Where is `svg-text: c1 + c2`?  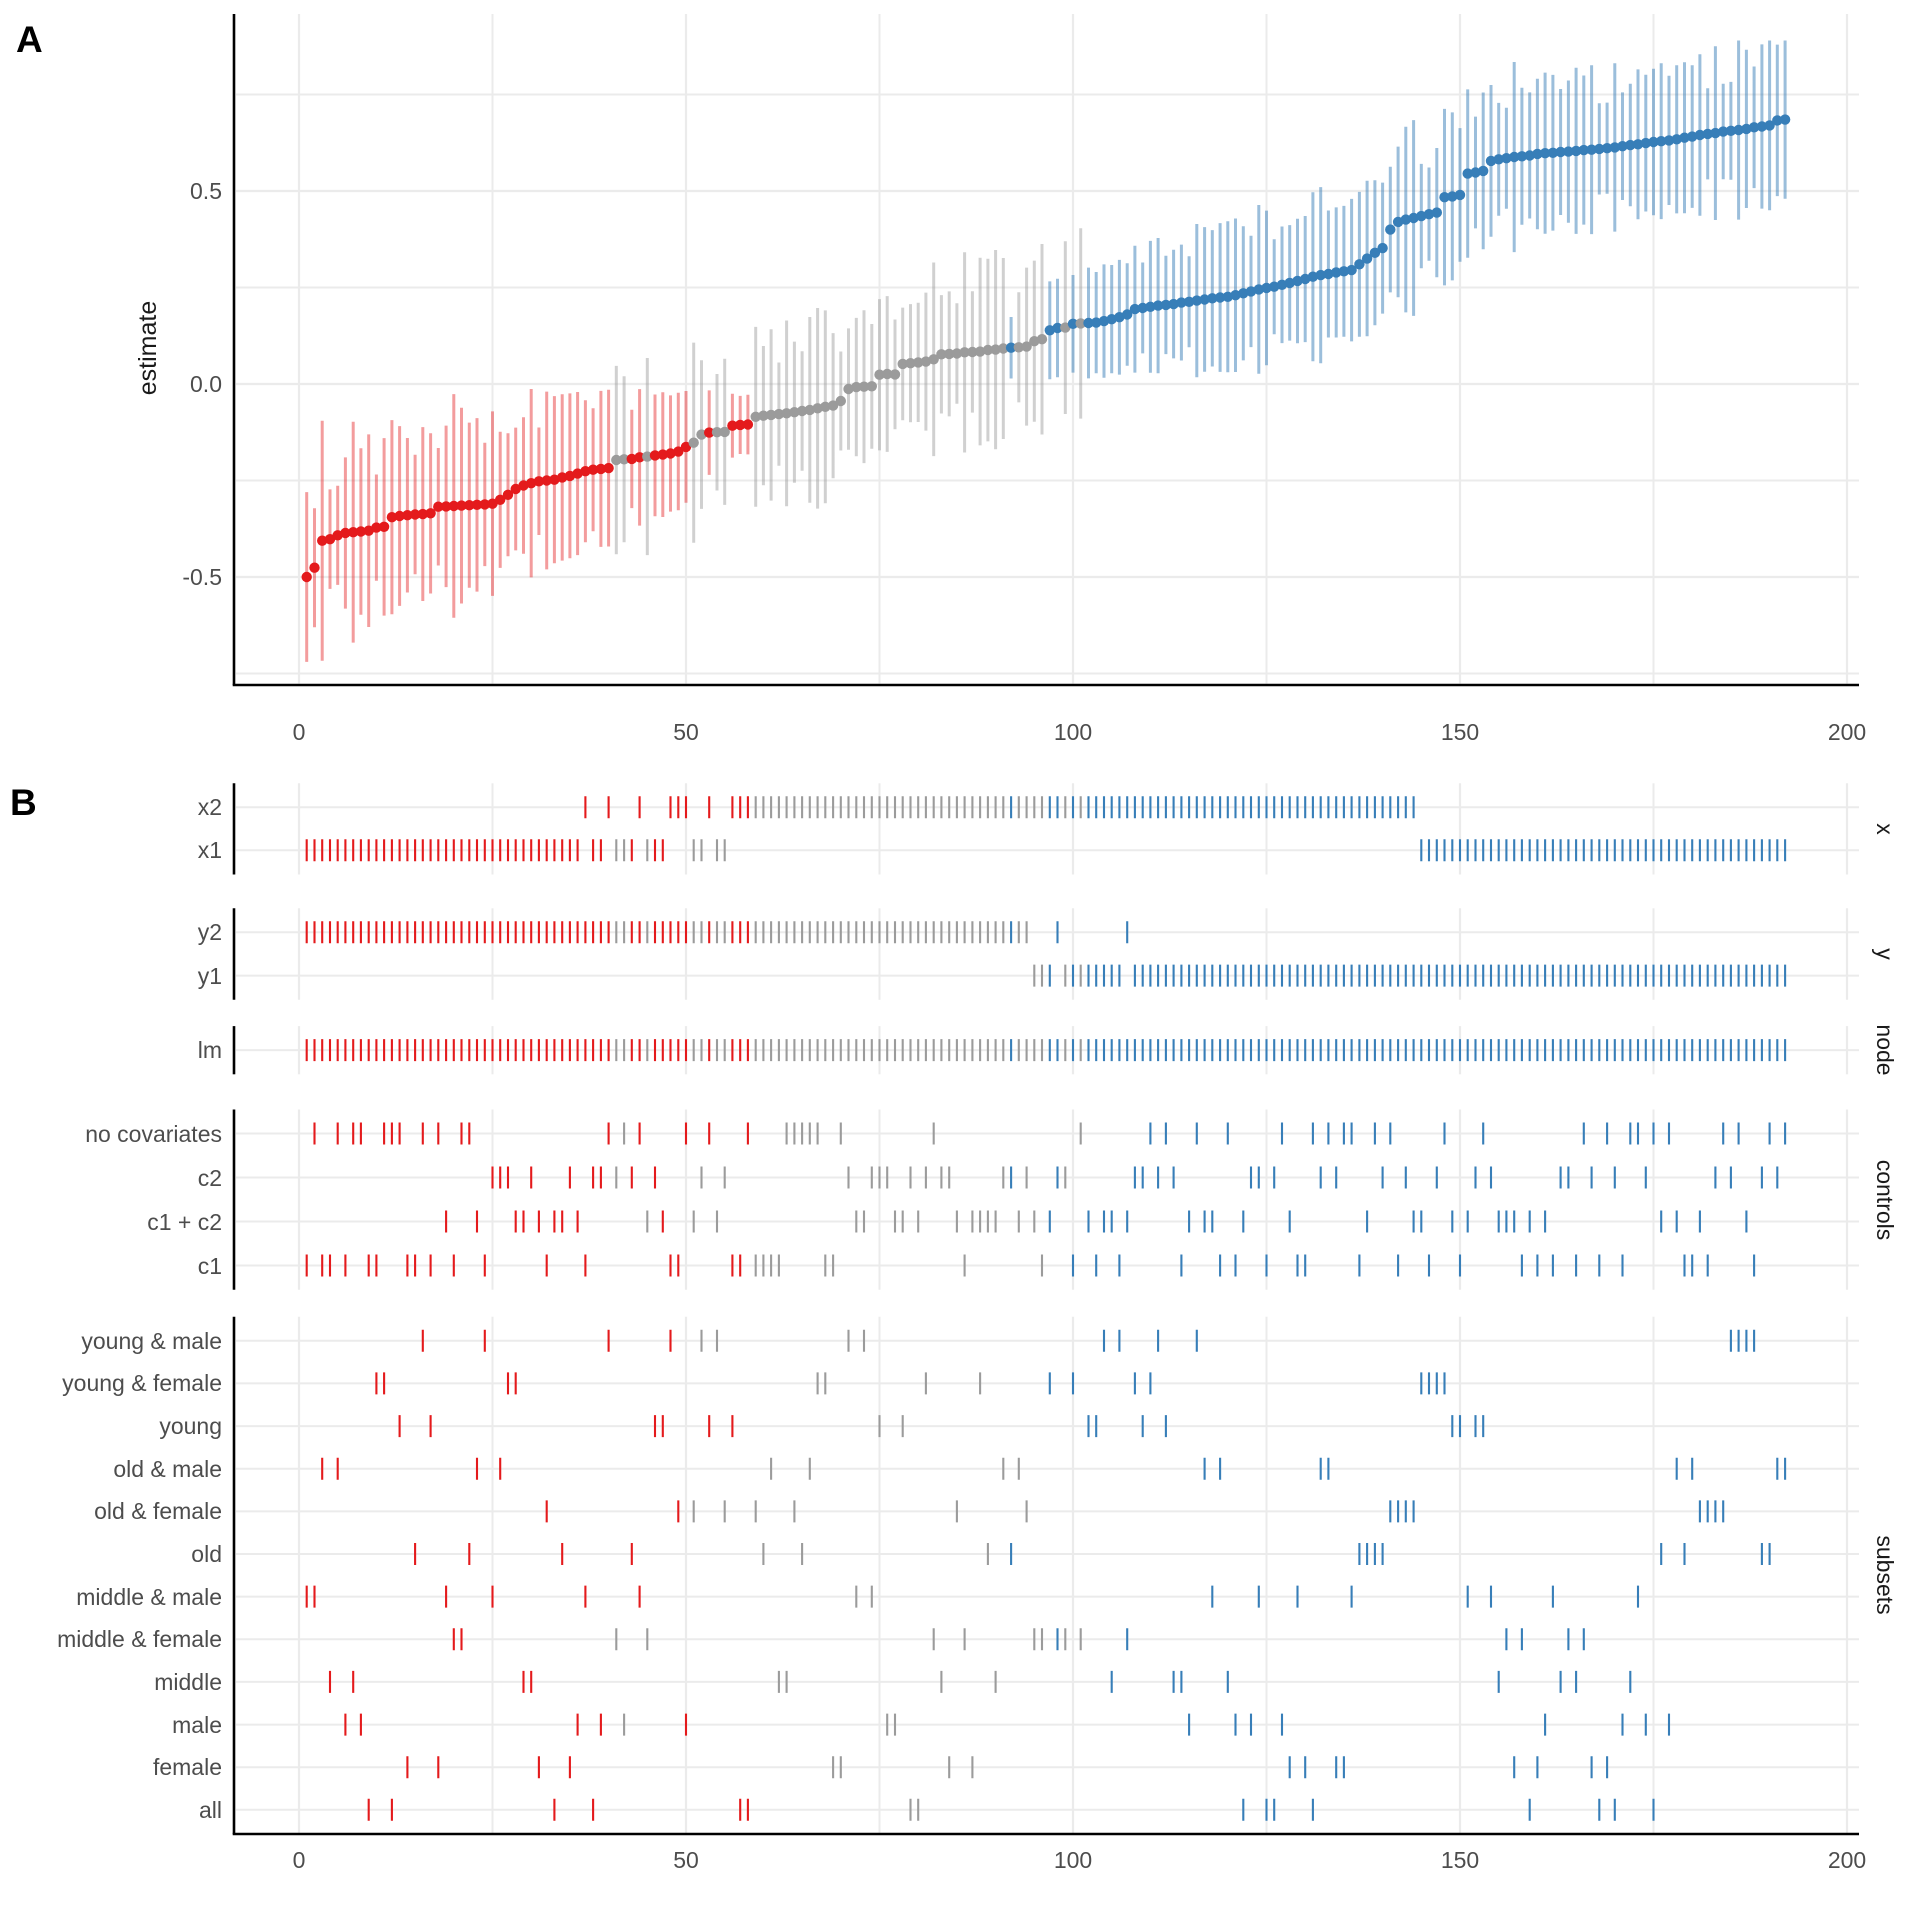 svg-text: c1 + c2 is located at coordinates (184, 1222).